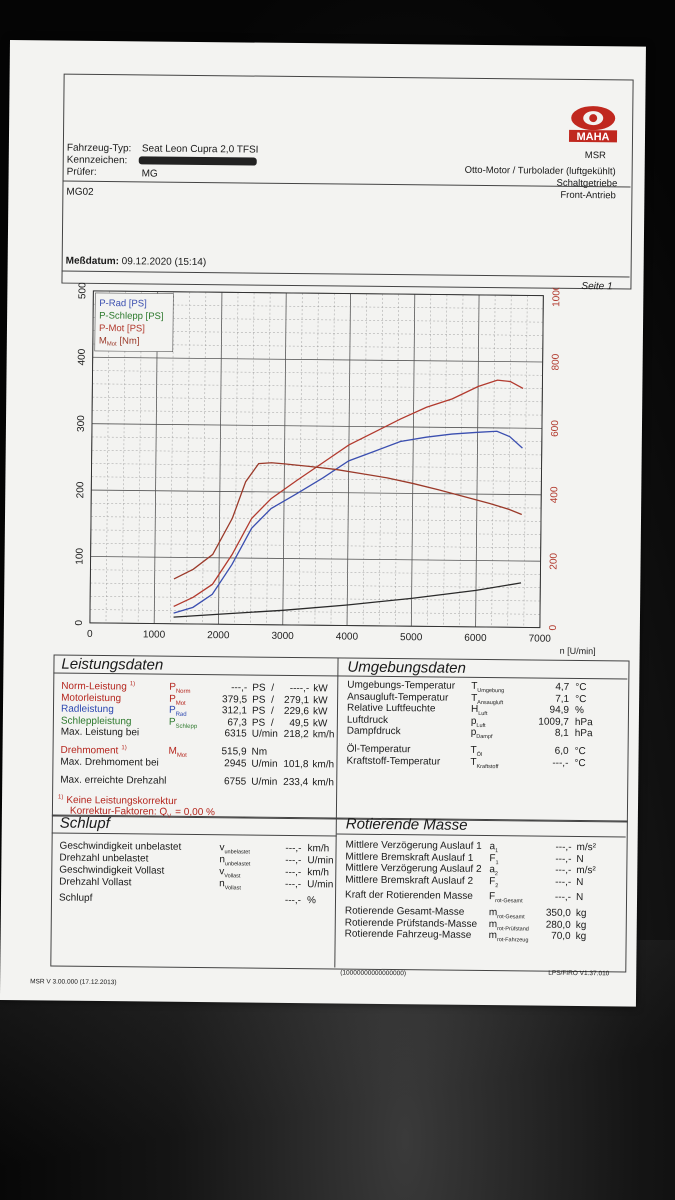 The height and width of the screenshot is (1200, 675). I want to click on rot-row-value: 70,0, so click(561, 936).